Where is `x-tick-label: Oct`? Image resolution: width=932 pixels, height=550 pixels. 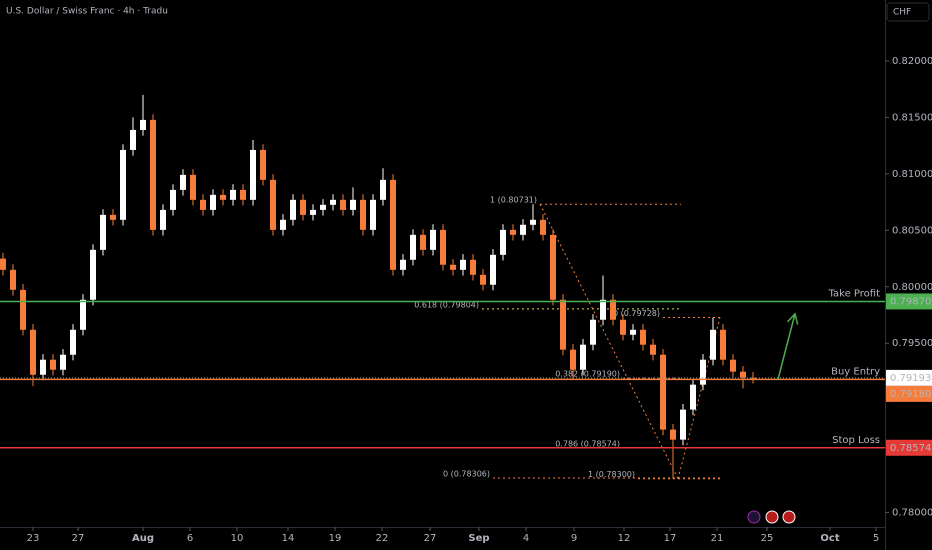
x-tick-label: Oct is located at coordinates (829, 538).